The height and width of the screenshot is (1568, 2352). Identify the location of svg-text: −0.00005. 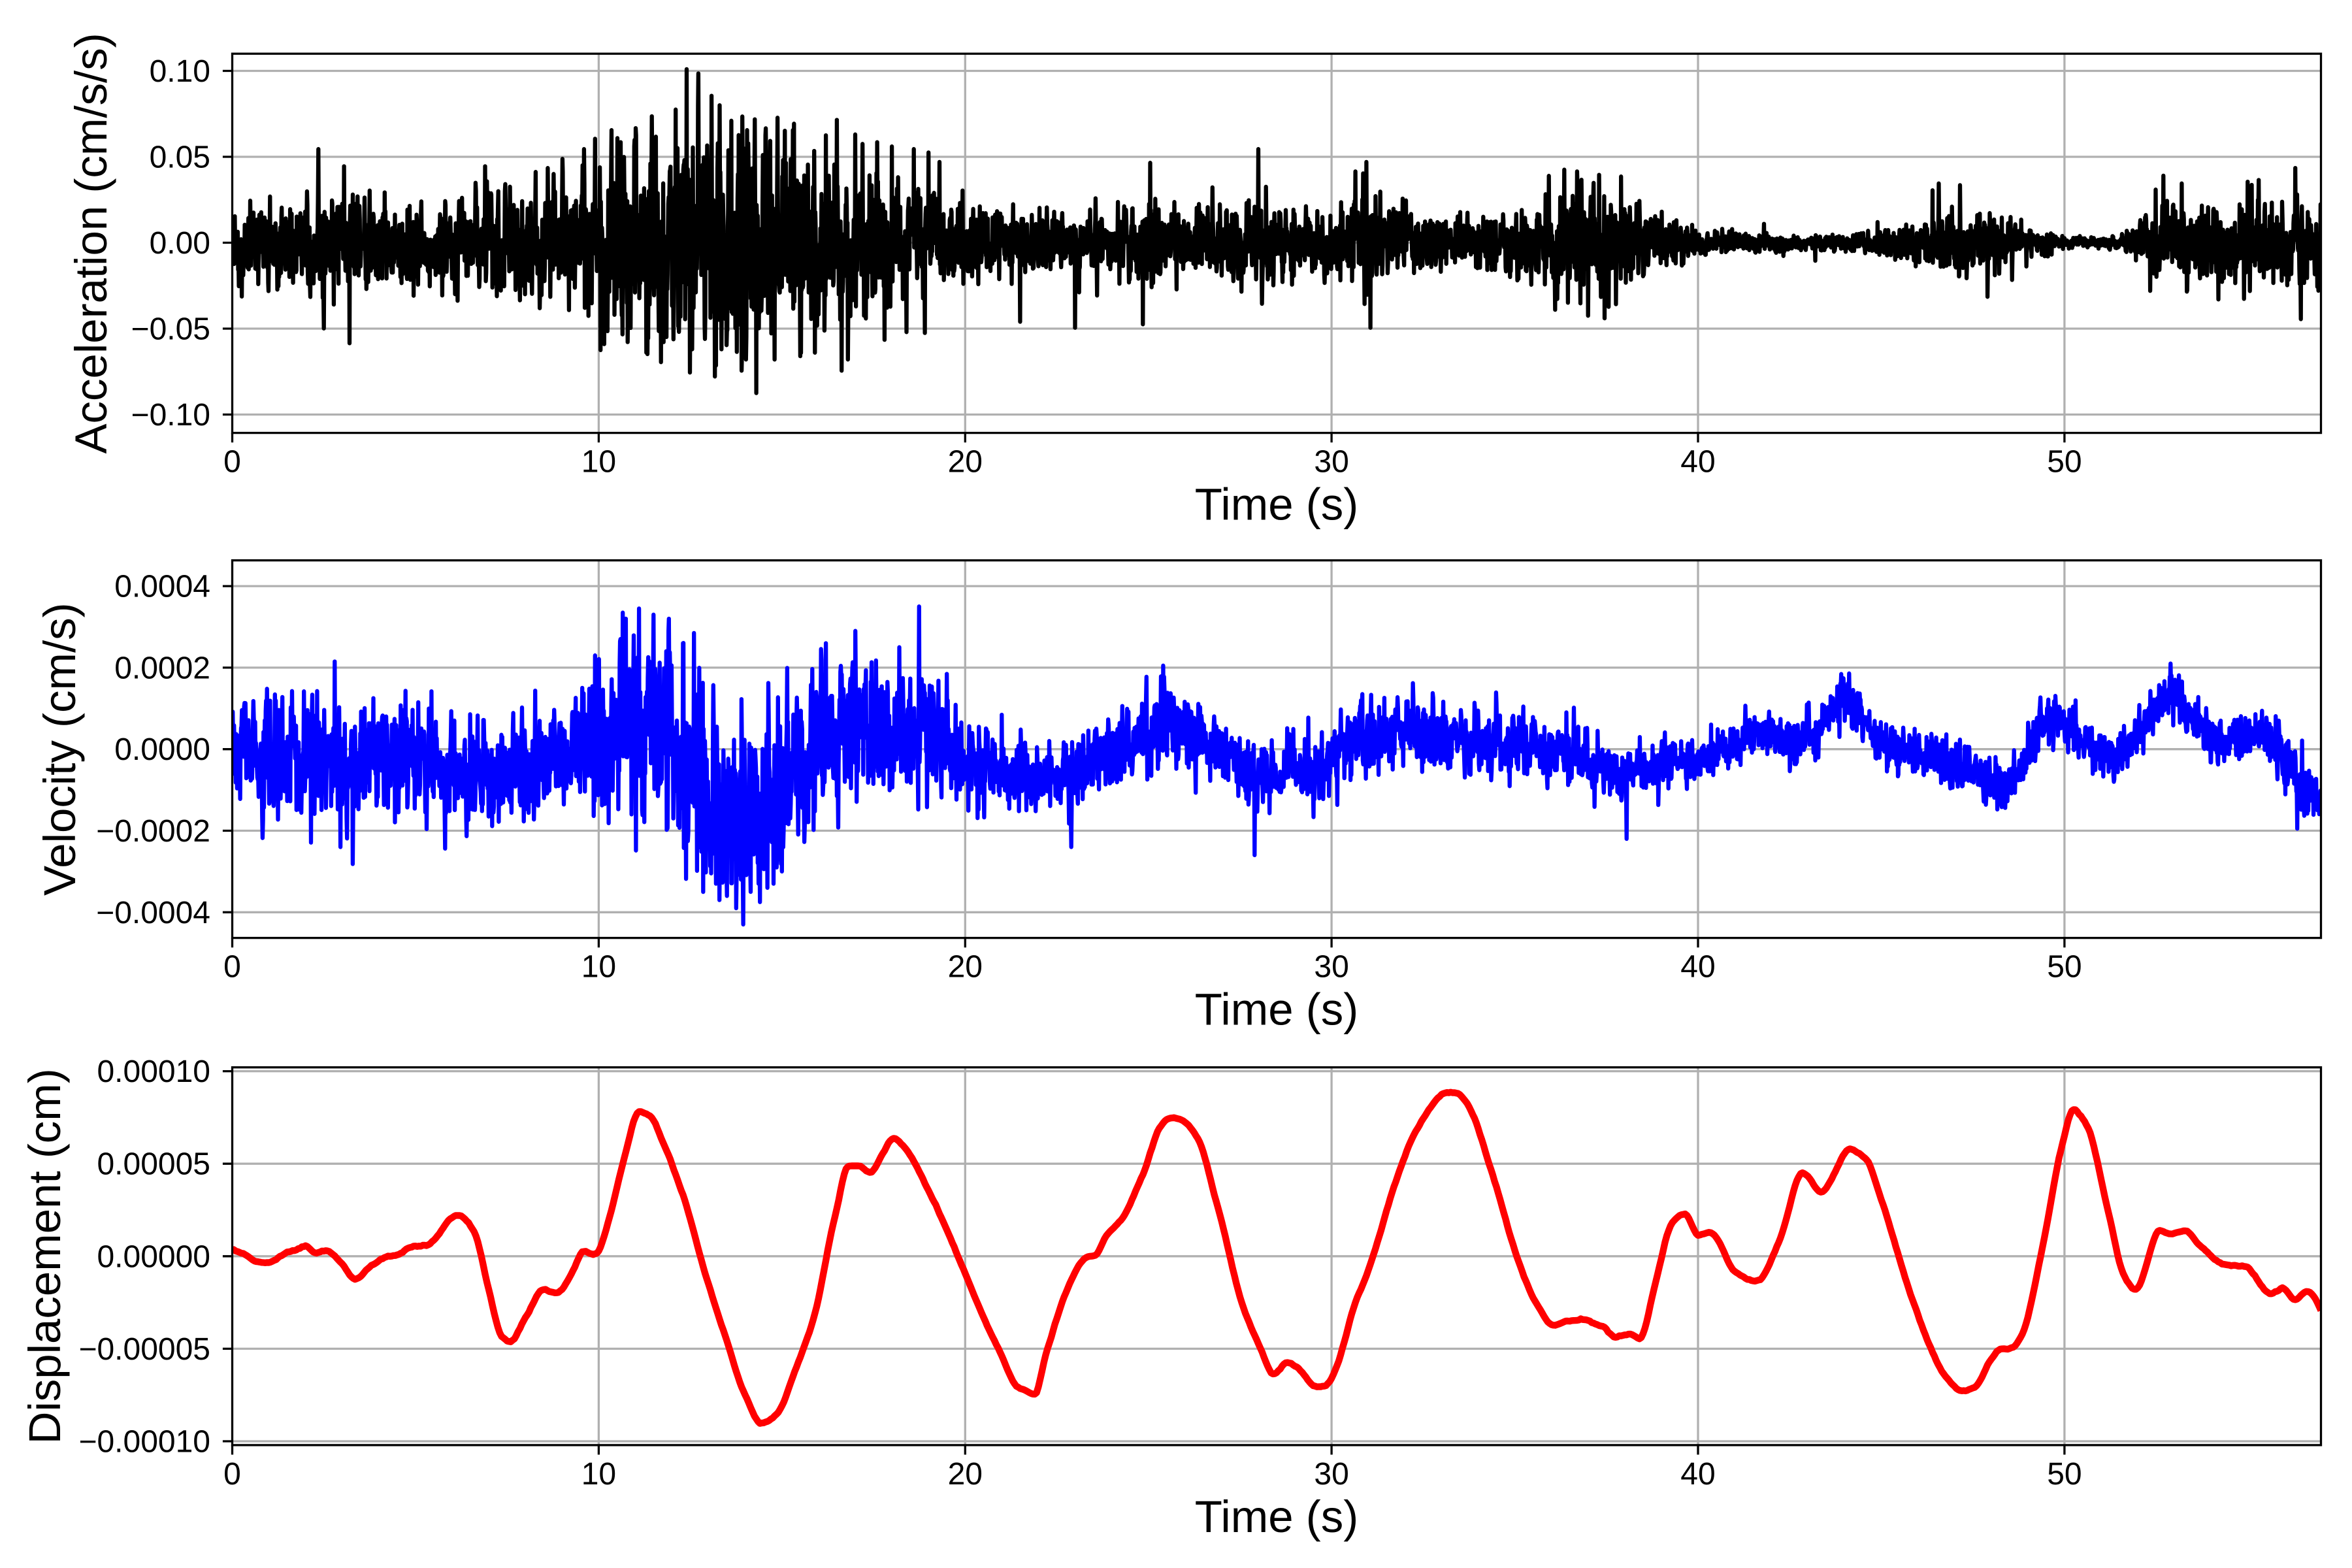
(144, 1349).